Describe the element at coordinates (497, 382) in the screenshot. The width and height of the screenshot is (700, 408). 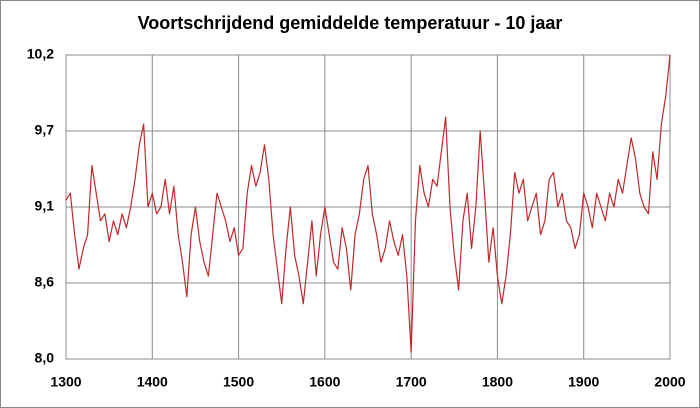
I see `x-tick-label: 1800` at that location.